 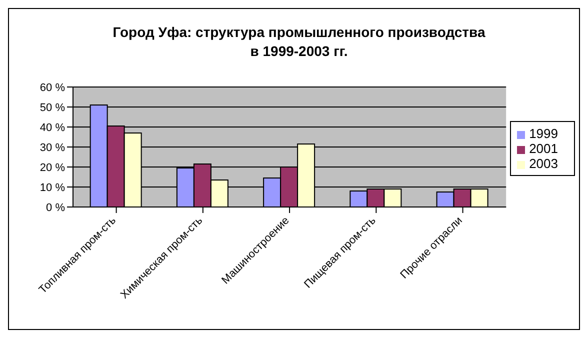 What do you see at coordinates (53, 148) in the screenshot?
I see `y-tick-label: 30 %` at bounding box center [53, 148].